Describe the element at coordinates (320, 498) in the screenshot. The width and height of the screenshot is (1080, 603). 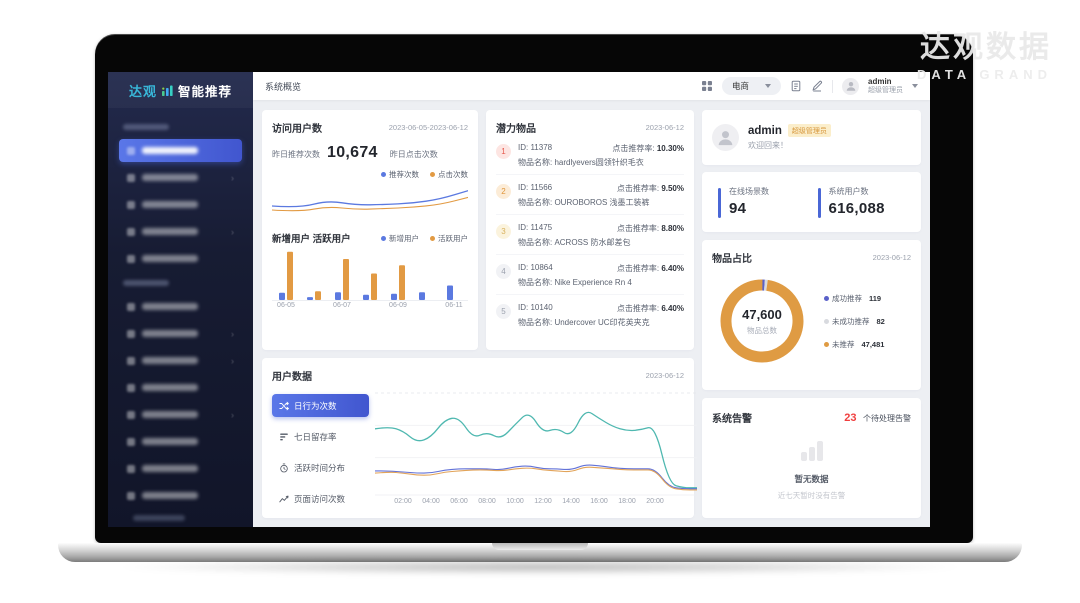
I see `user-data-tab: 页面访问次数` at that location.